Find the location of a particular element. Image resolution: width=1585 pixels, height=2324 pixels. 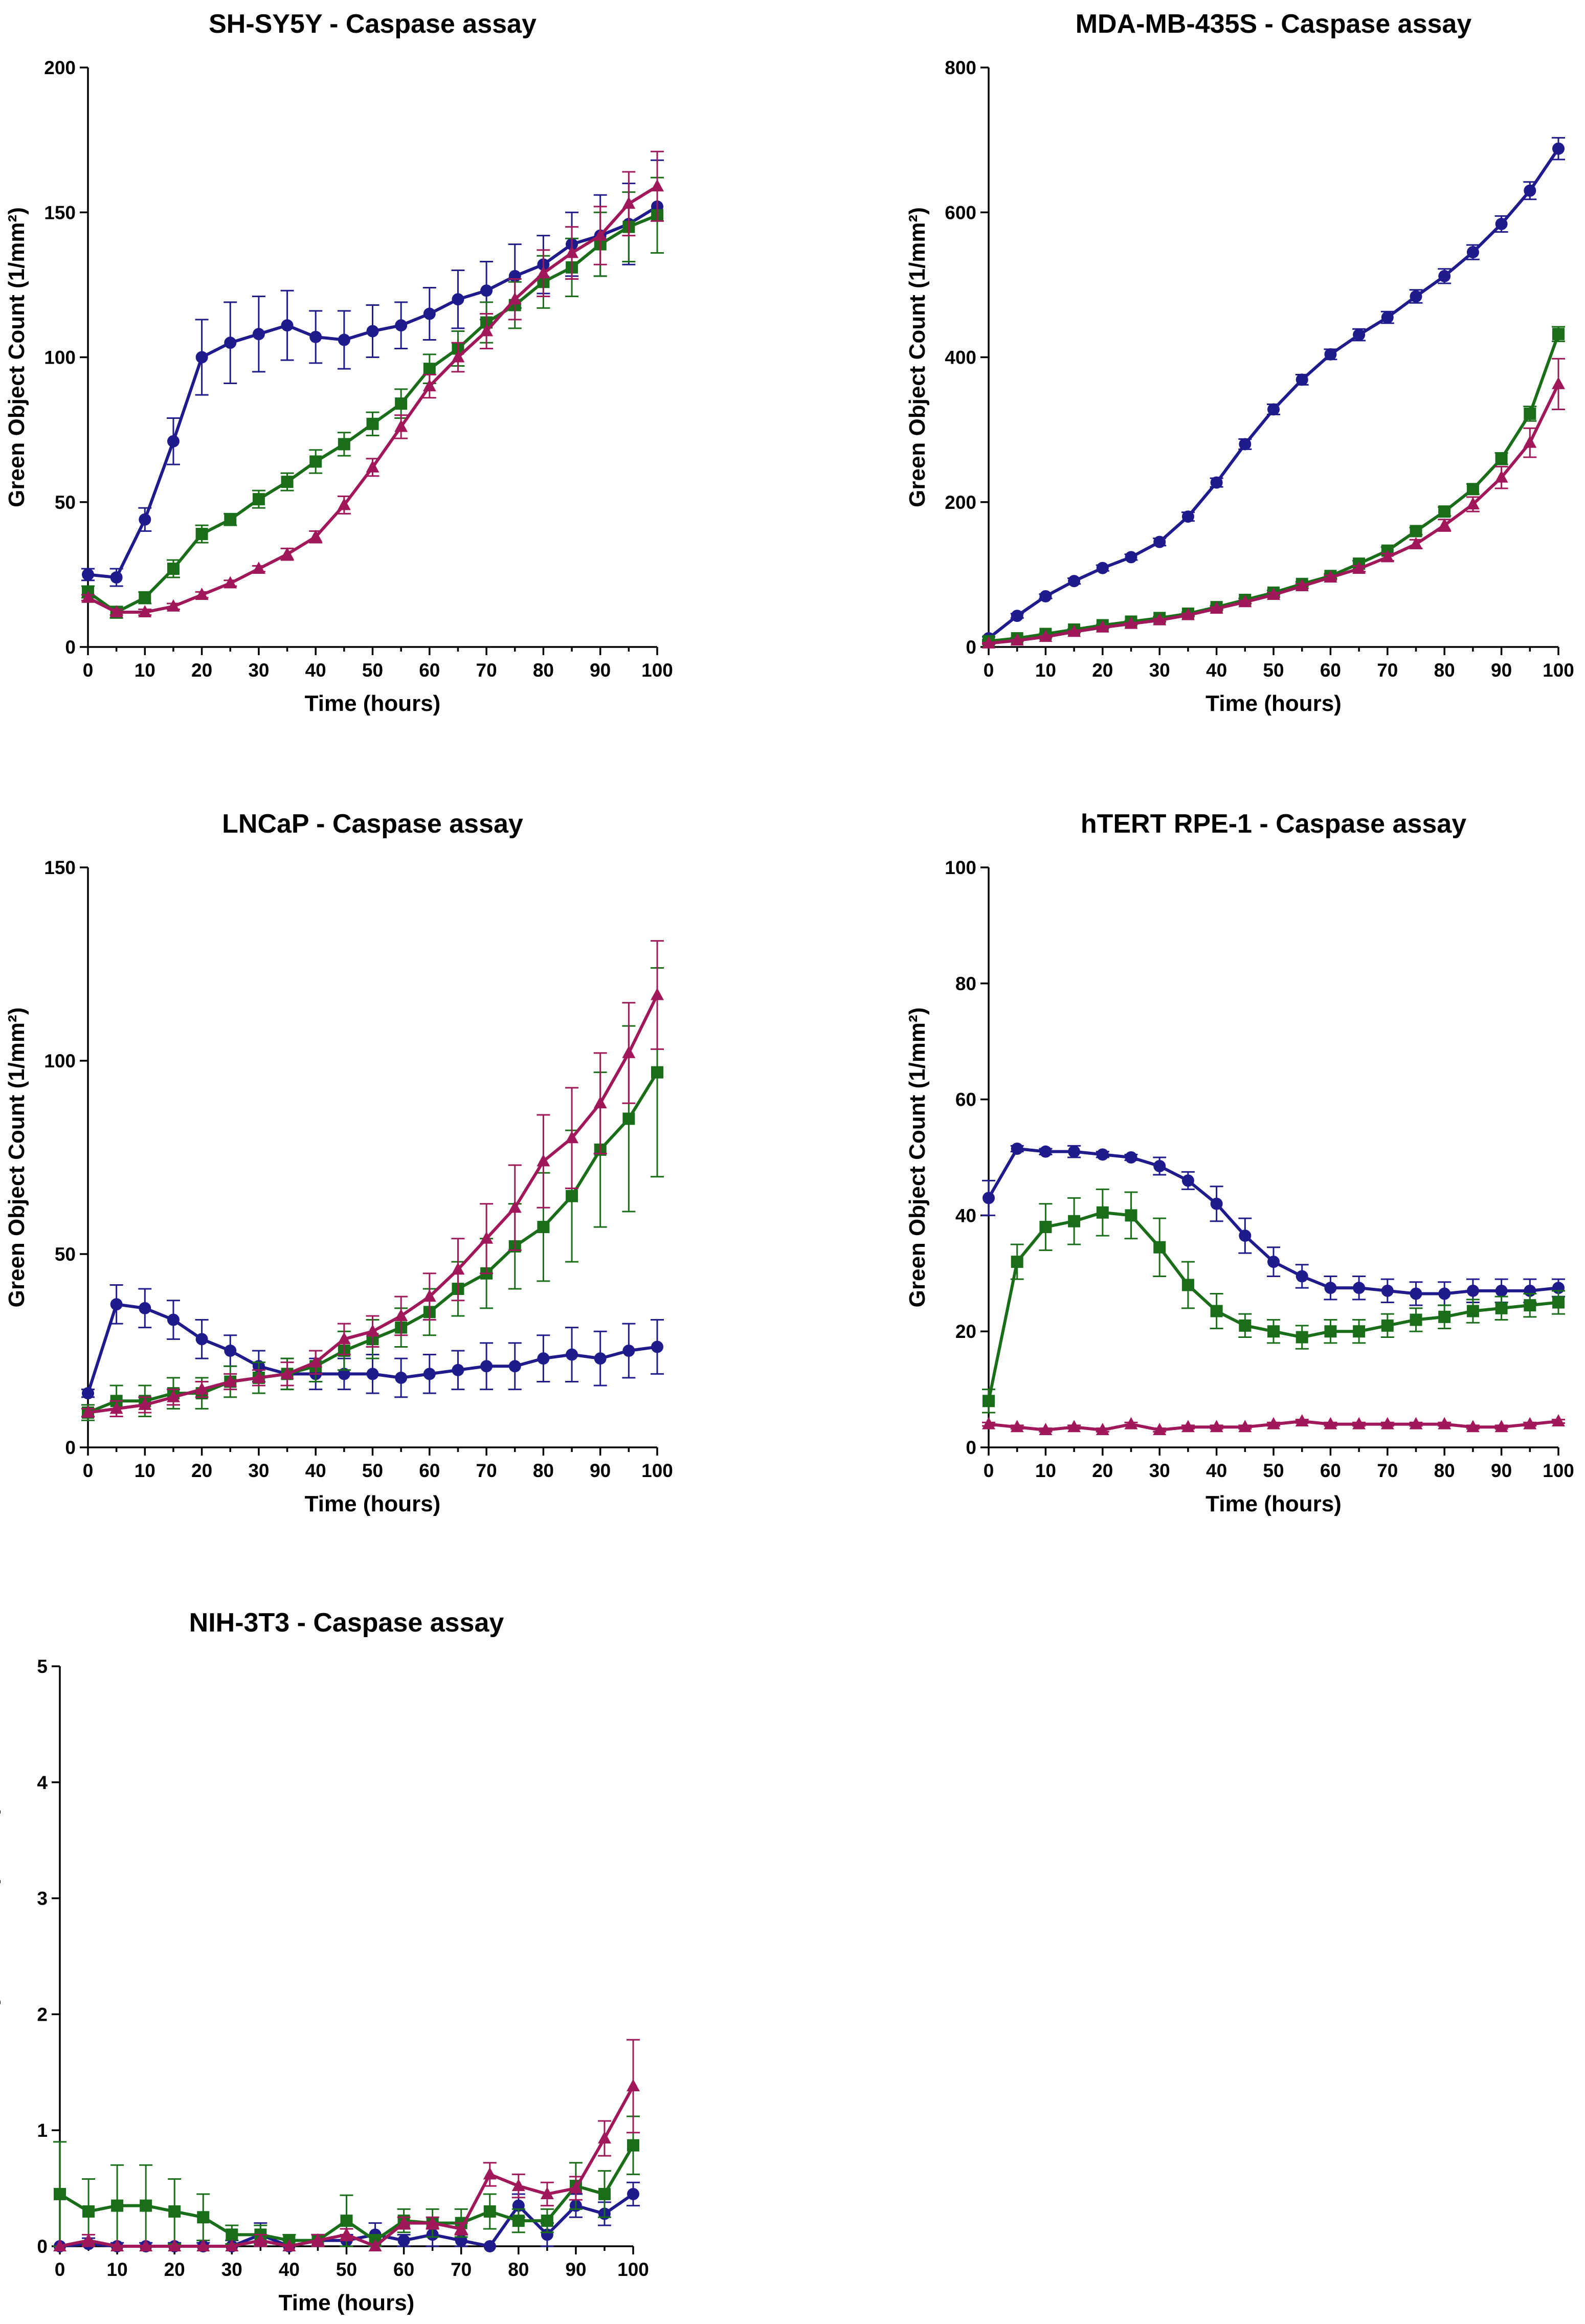

y-tick-label: 150 is located at coordinates (60, 867).